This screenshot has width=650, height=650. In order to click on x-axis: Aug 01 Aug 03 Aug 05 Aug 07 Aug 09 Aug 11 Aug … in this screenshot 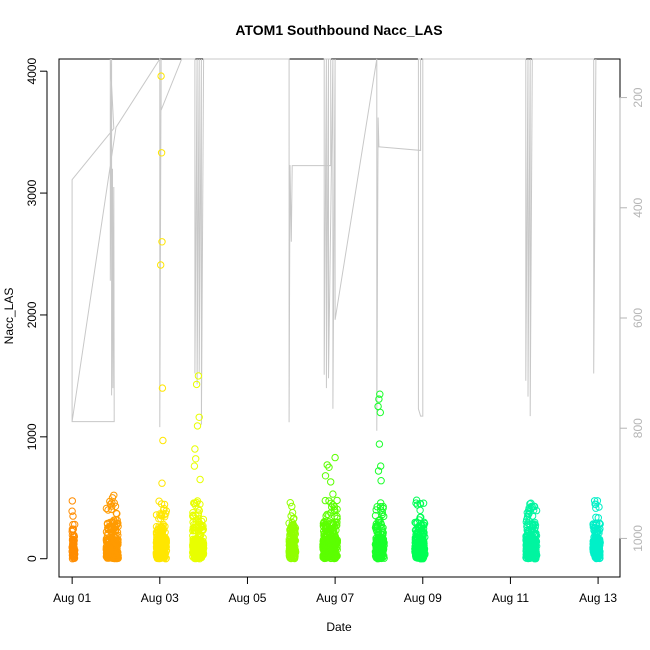, I will do `click(335, 590)`.